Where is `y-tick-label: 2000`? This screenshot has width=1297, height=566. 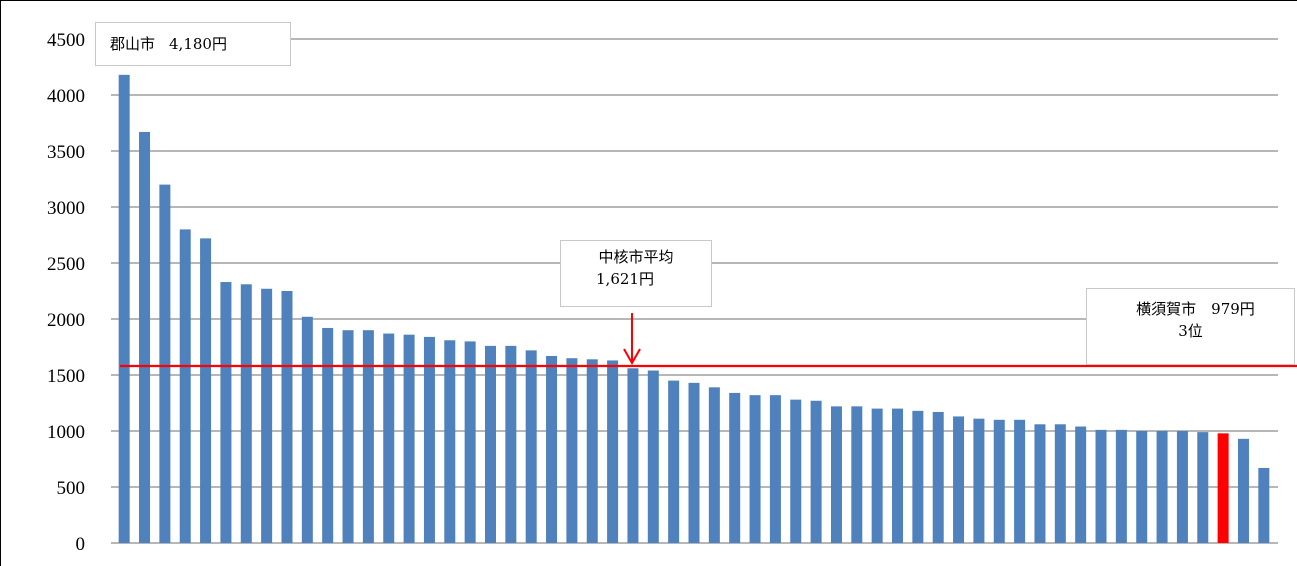
y-tick-label: 2000 is located at coordinates (66, 320).